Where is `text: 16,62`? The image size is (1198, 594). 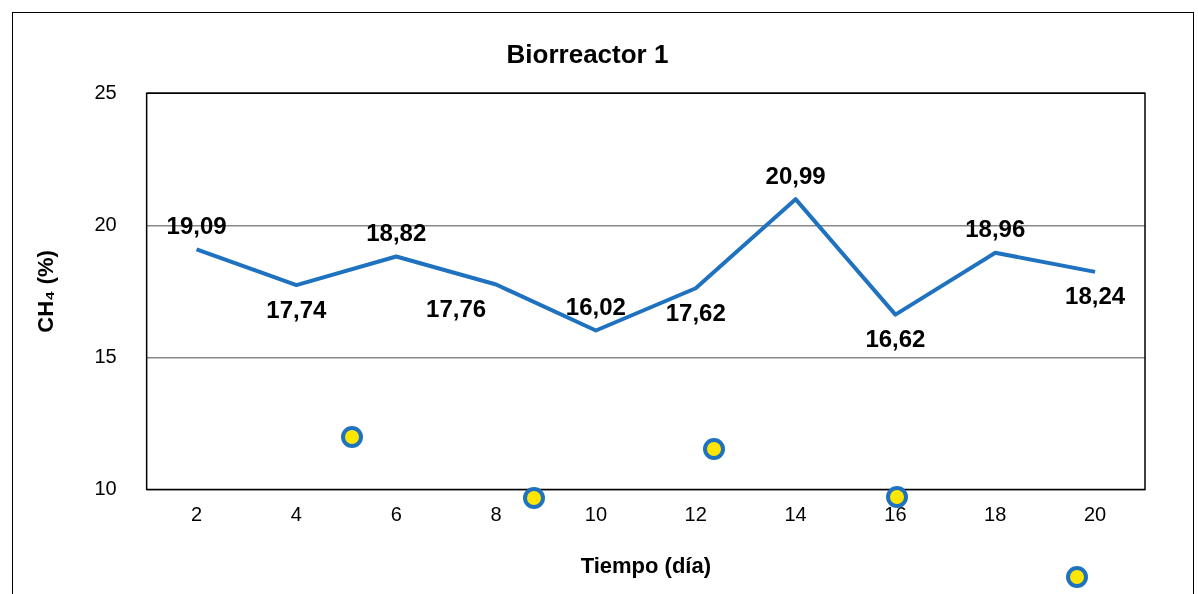
text: 16,62 is located at coordinates (895, 339).